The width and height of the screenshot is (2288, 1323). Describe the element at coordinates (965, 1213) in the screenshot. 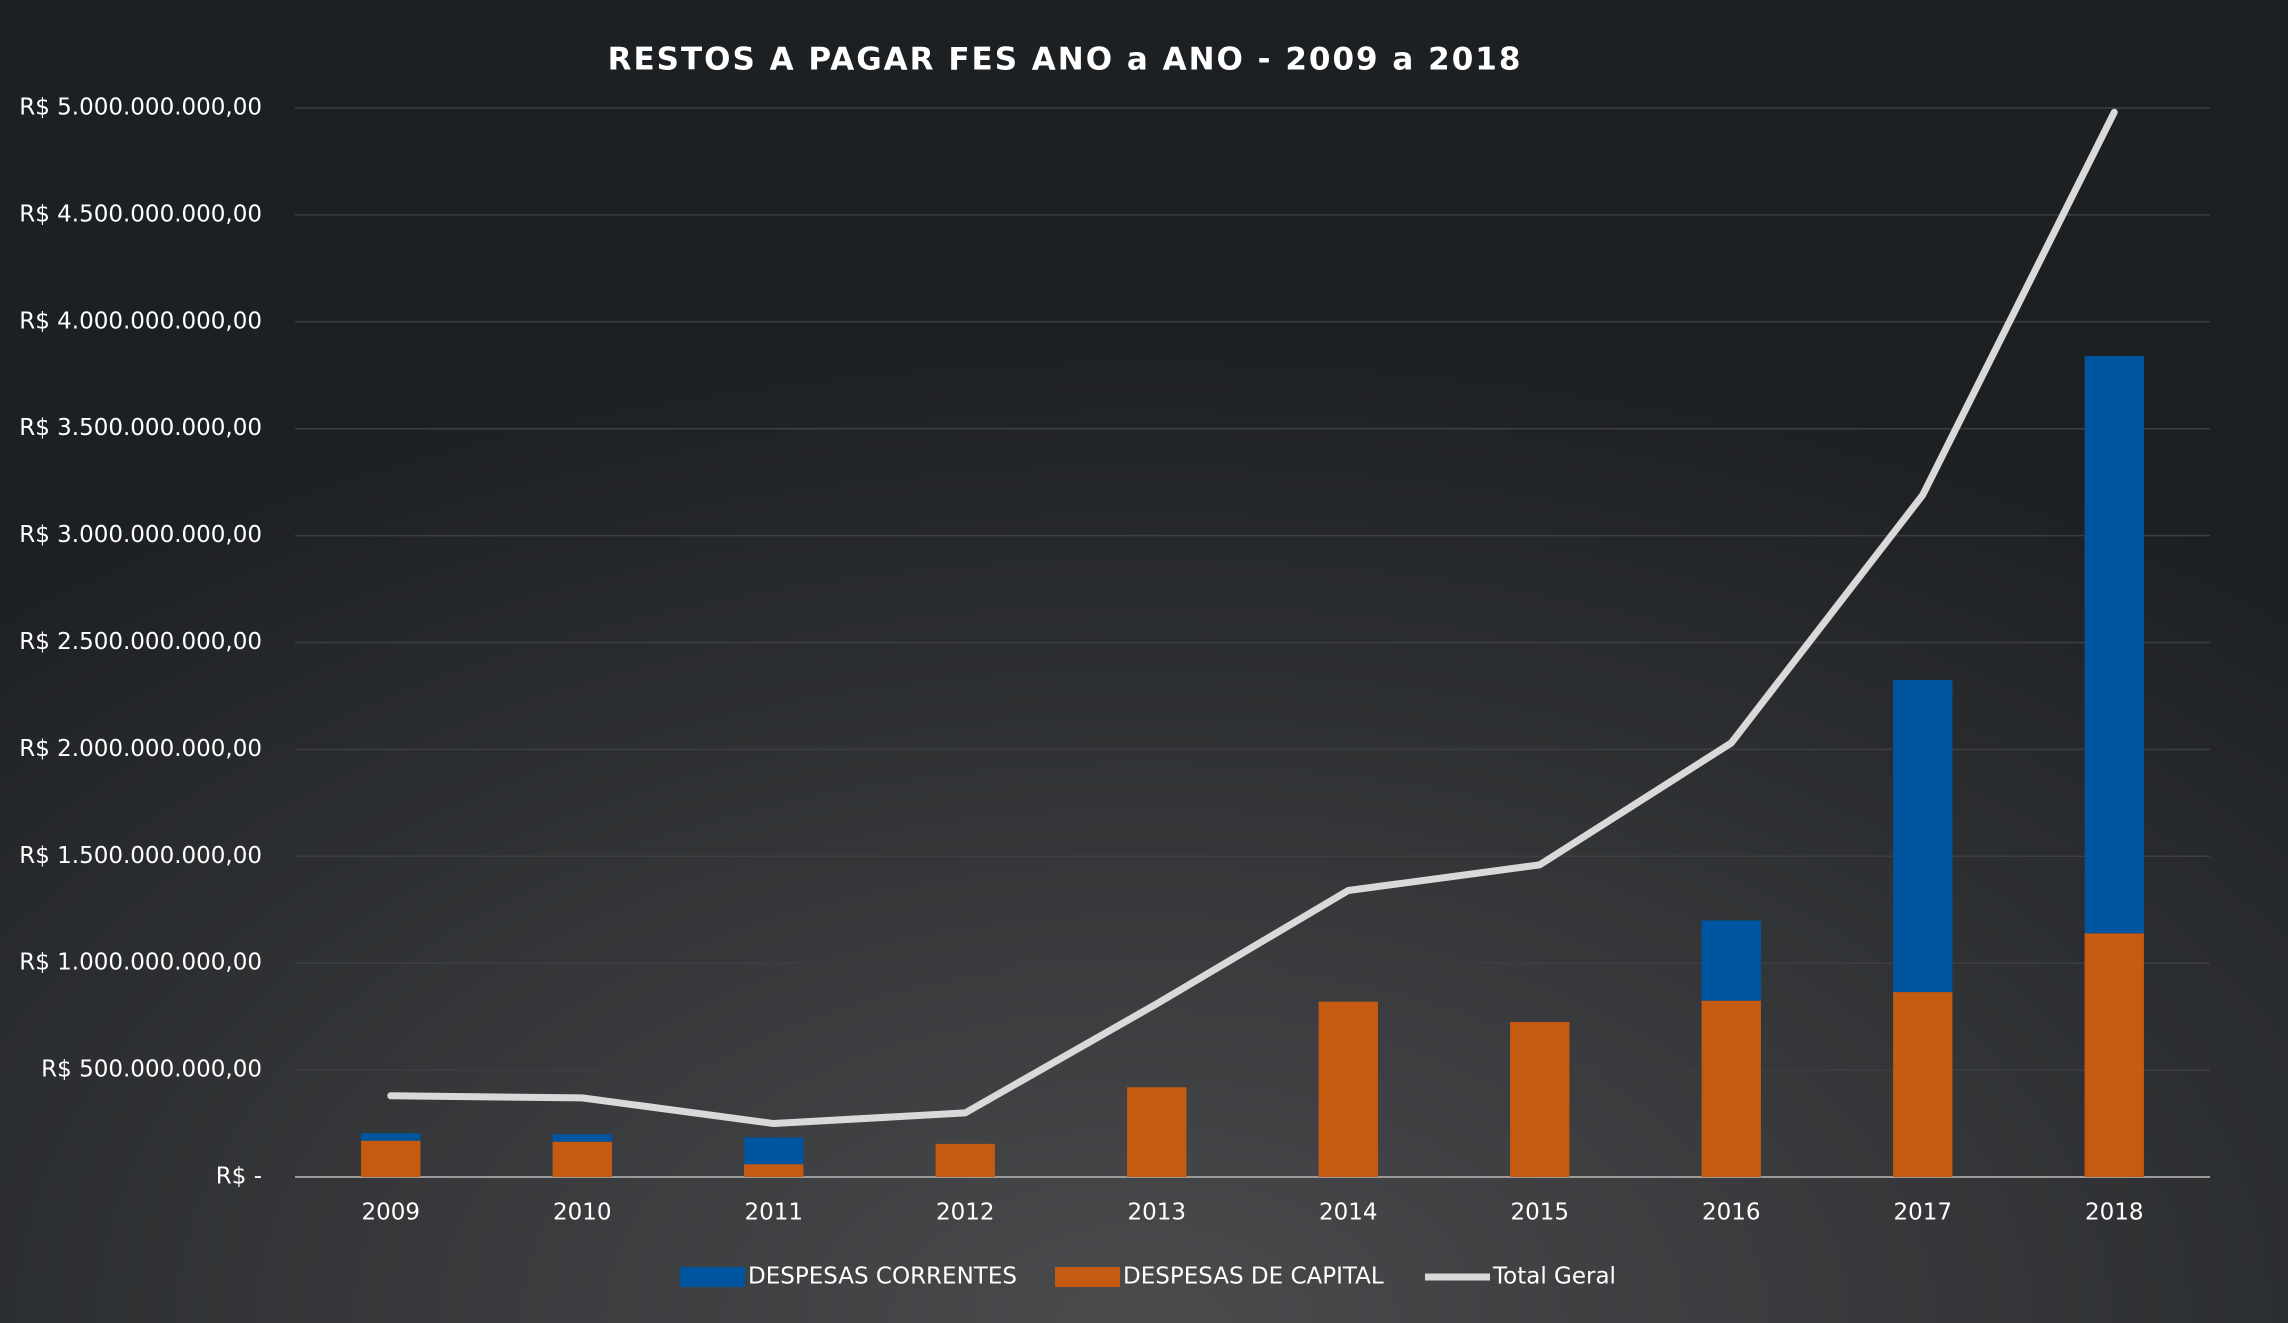

I see `x-tick-label: 2012` at that location.